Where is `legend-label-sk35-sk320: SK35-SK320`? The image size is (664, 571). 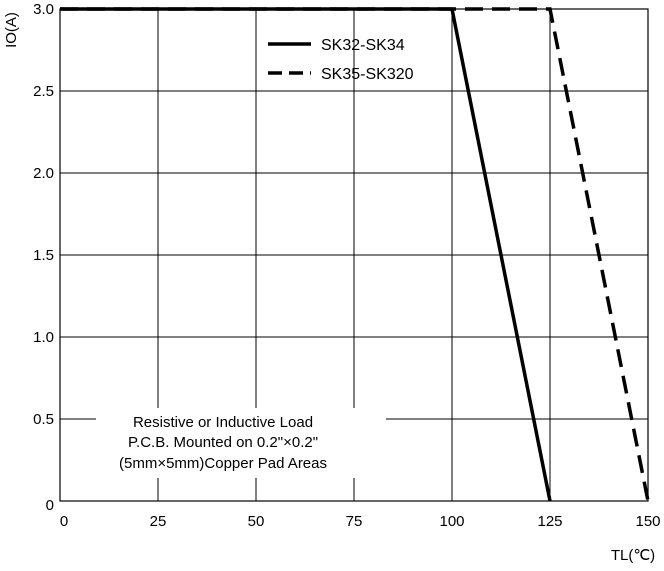
legend-label-sk35-sk320: SK35-SK320 is located at coordinates (367, 74).